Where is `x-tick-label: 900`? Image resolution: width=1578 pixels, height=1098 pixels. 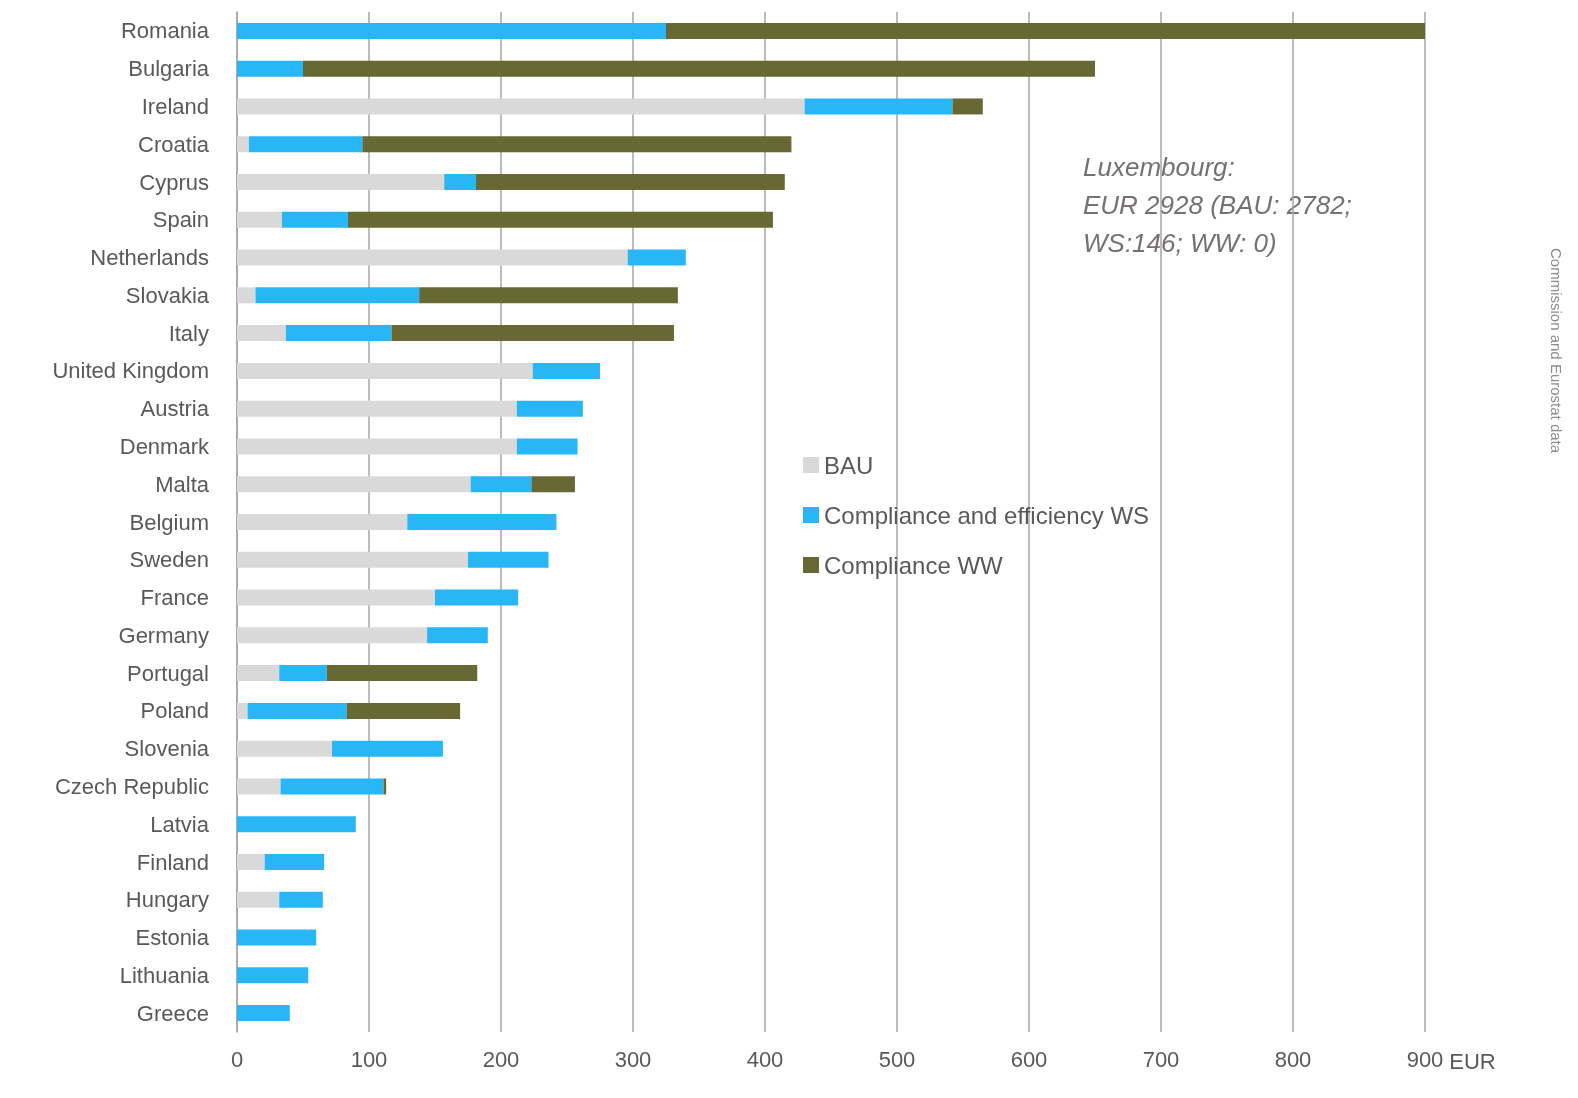
x-tick-label: 900 is located at coordinates (1425, 1059).